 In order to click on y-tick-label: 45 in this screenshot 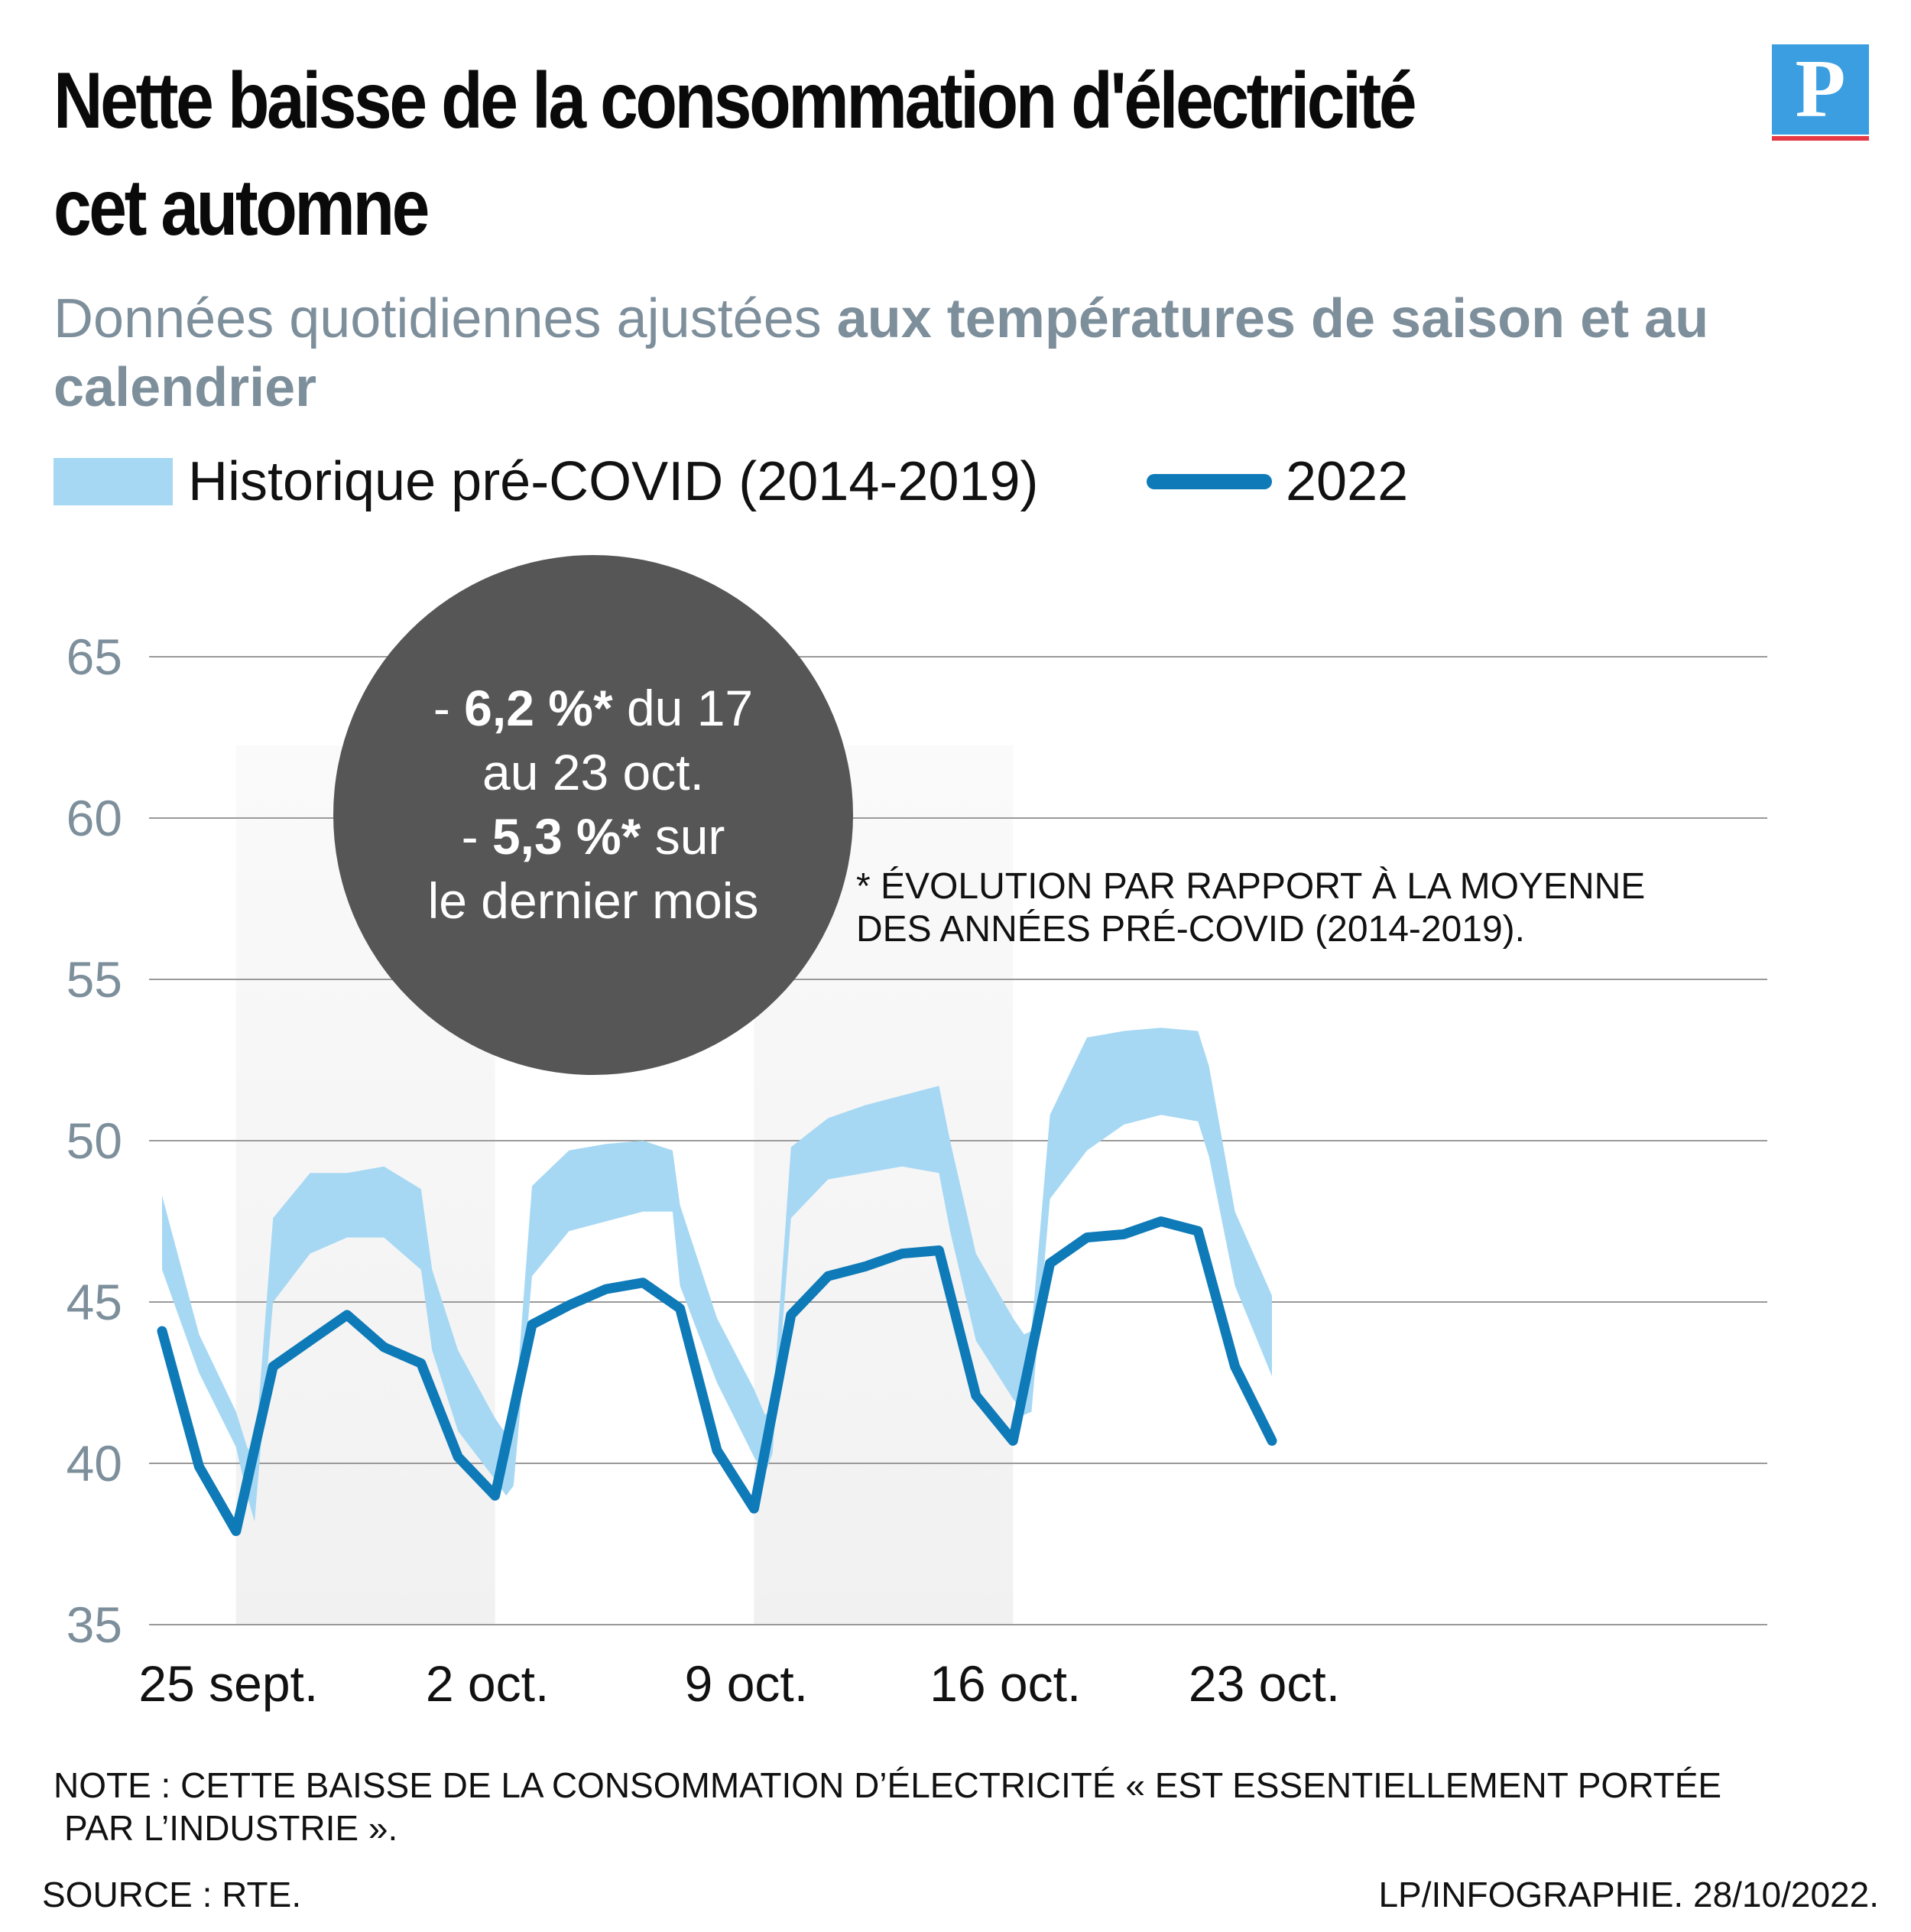, I will do `click(94, 1302)`.